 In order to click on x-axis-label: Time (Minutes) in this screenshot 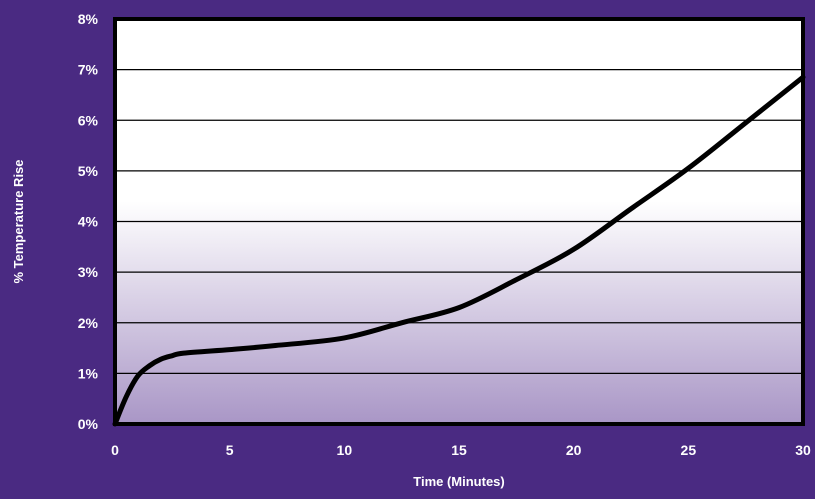, I will do `click(459, 481)`.